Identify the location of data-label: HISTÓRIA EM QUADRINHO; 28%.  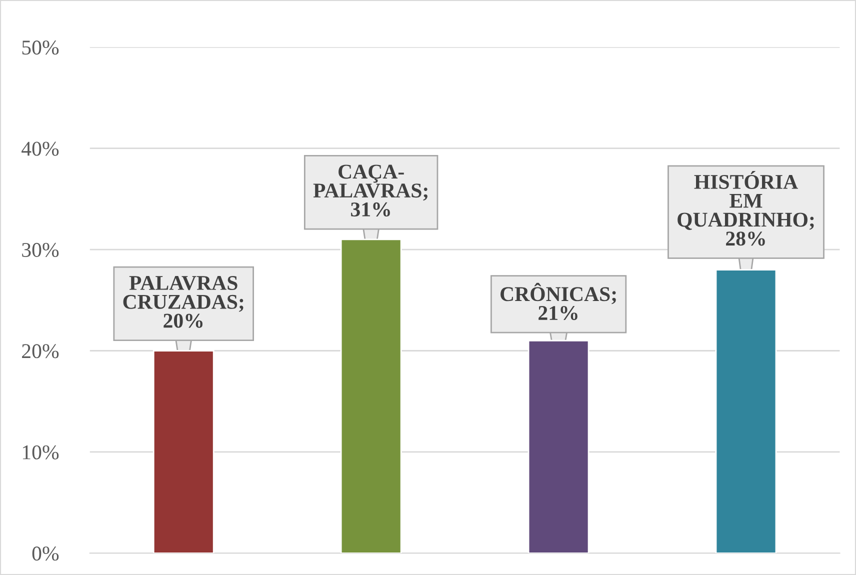
(746, 208).